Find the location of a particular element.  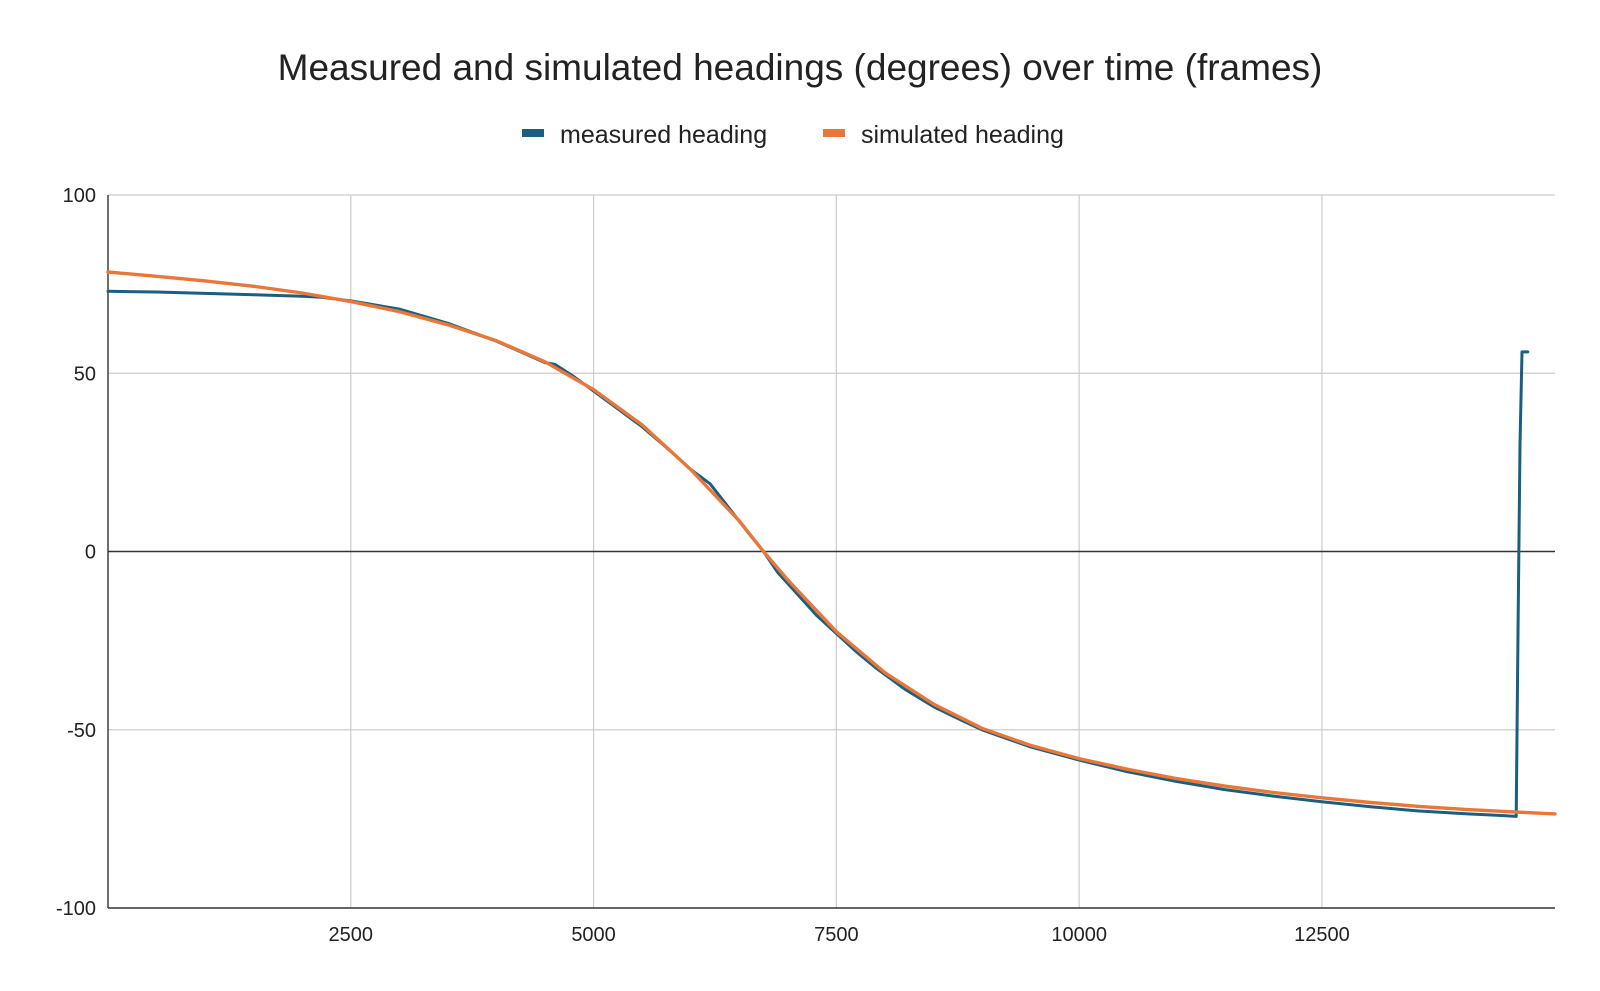

legend-item-simulated: simulated heading is located at coordinates (943, 135).